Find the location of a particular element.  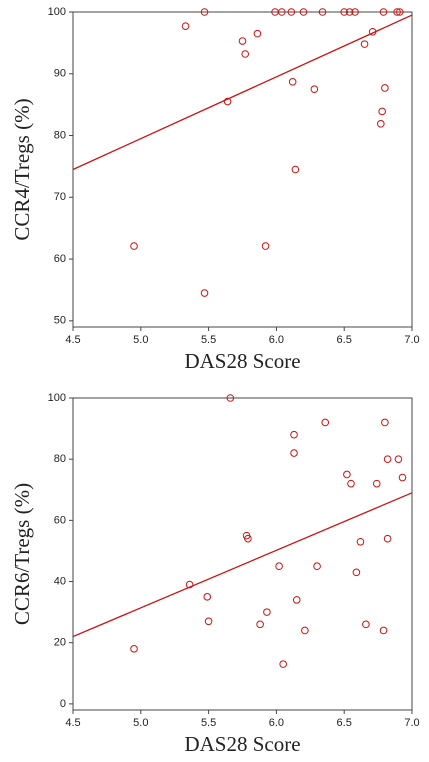

y-tick-label: 50 is located at coordinates (60, 321).